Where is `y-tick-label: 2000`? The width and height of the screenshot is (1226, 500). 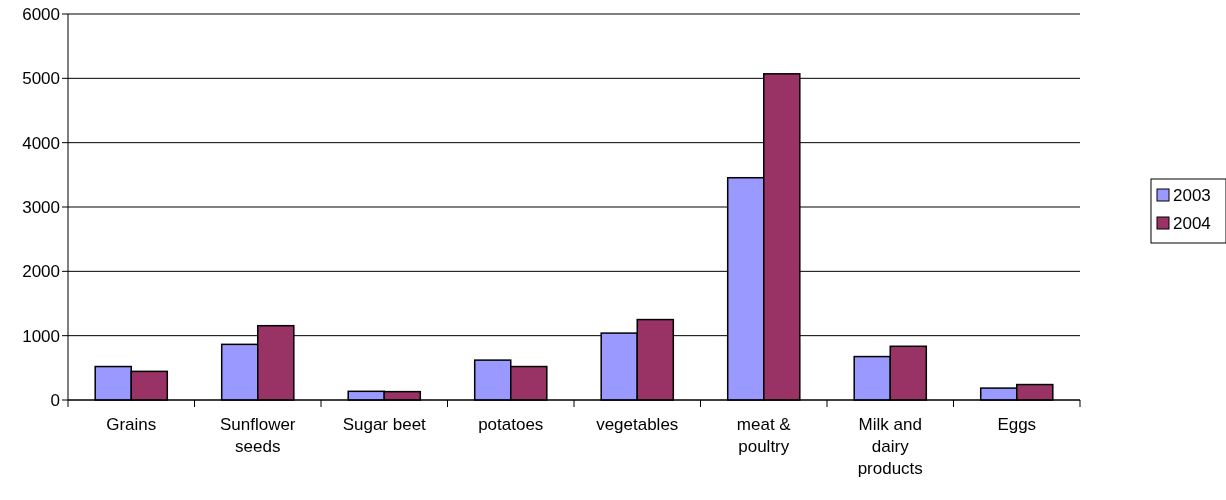
y-tick-label: 2000 is located at coordinates (41, 272).